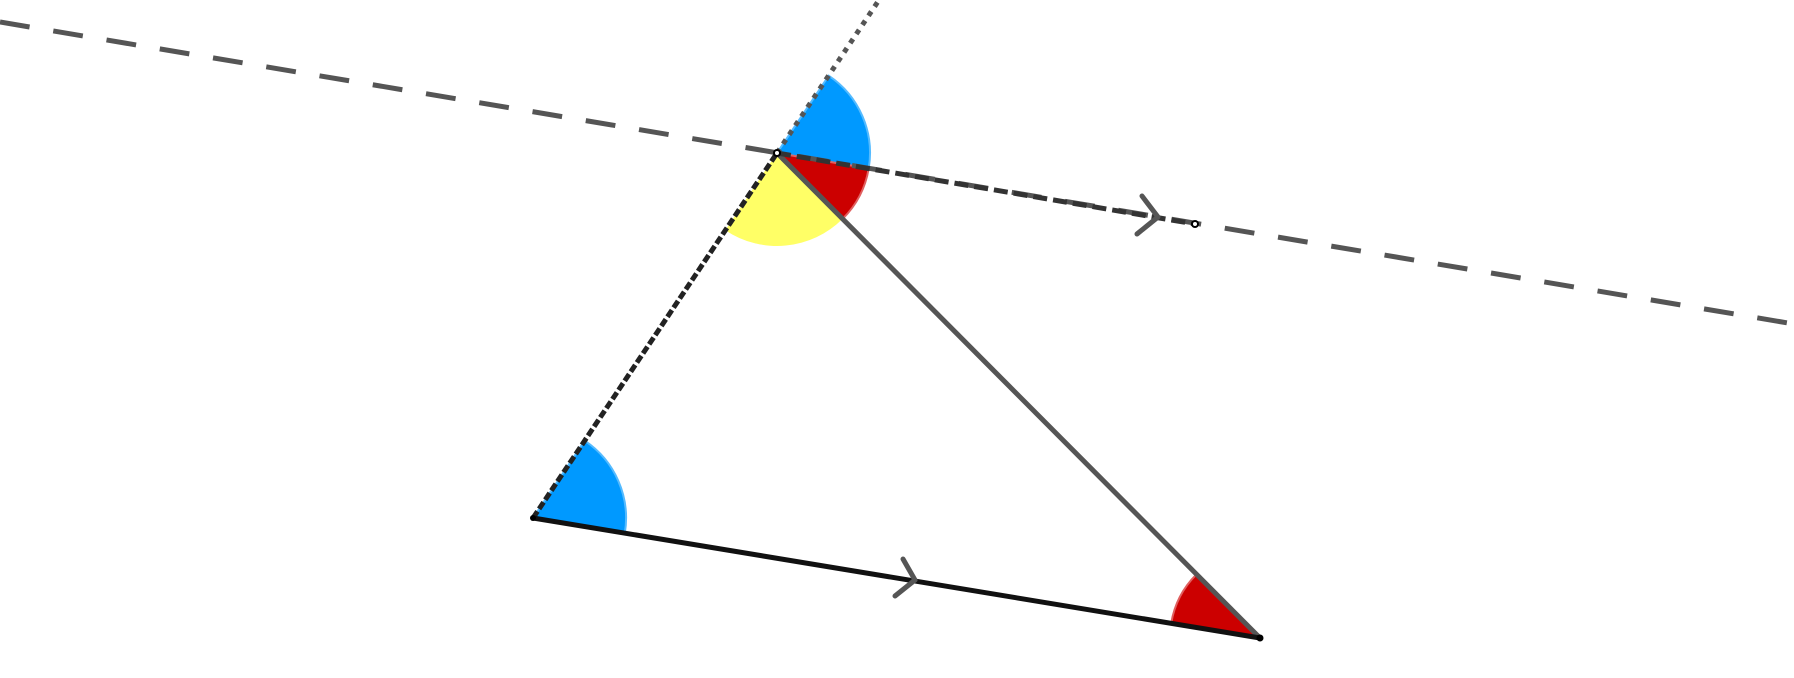  Describe the element at coordinates (986, 188) in the screenshot. I see `segment` at that location.